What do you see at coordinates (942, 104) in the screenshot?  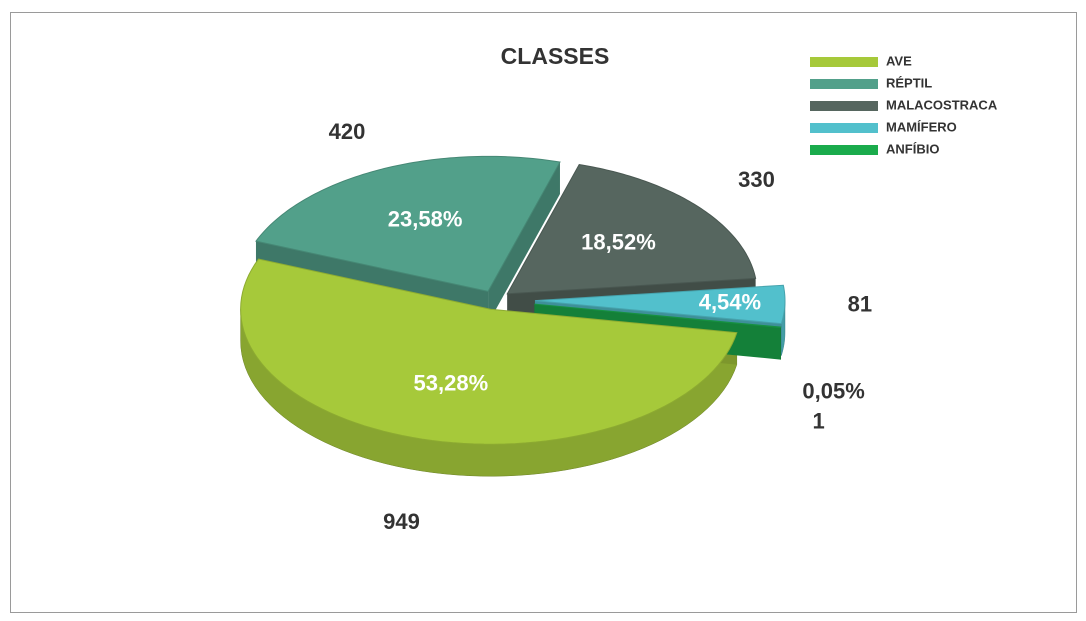 I see `legend-label: MALACOSTRACA` at bounding box center [942, 104].